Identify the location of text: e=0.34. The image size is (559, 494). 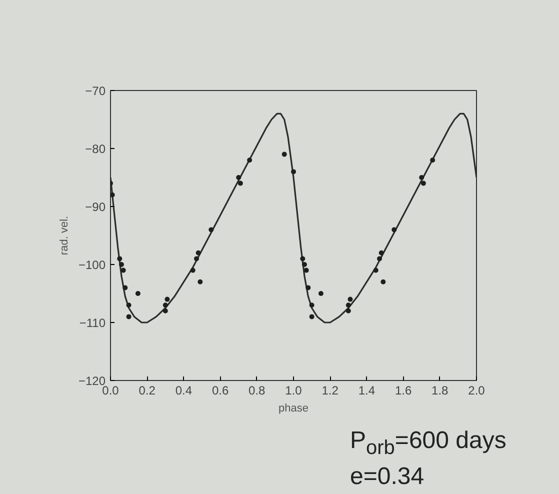
(387, 476).